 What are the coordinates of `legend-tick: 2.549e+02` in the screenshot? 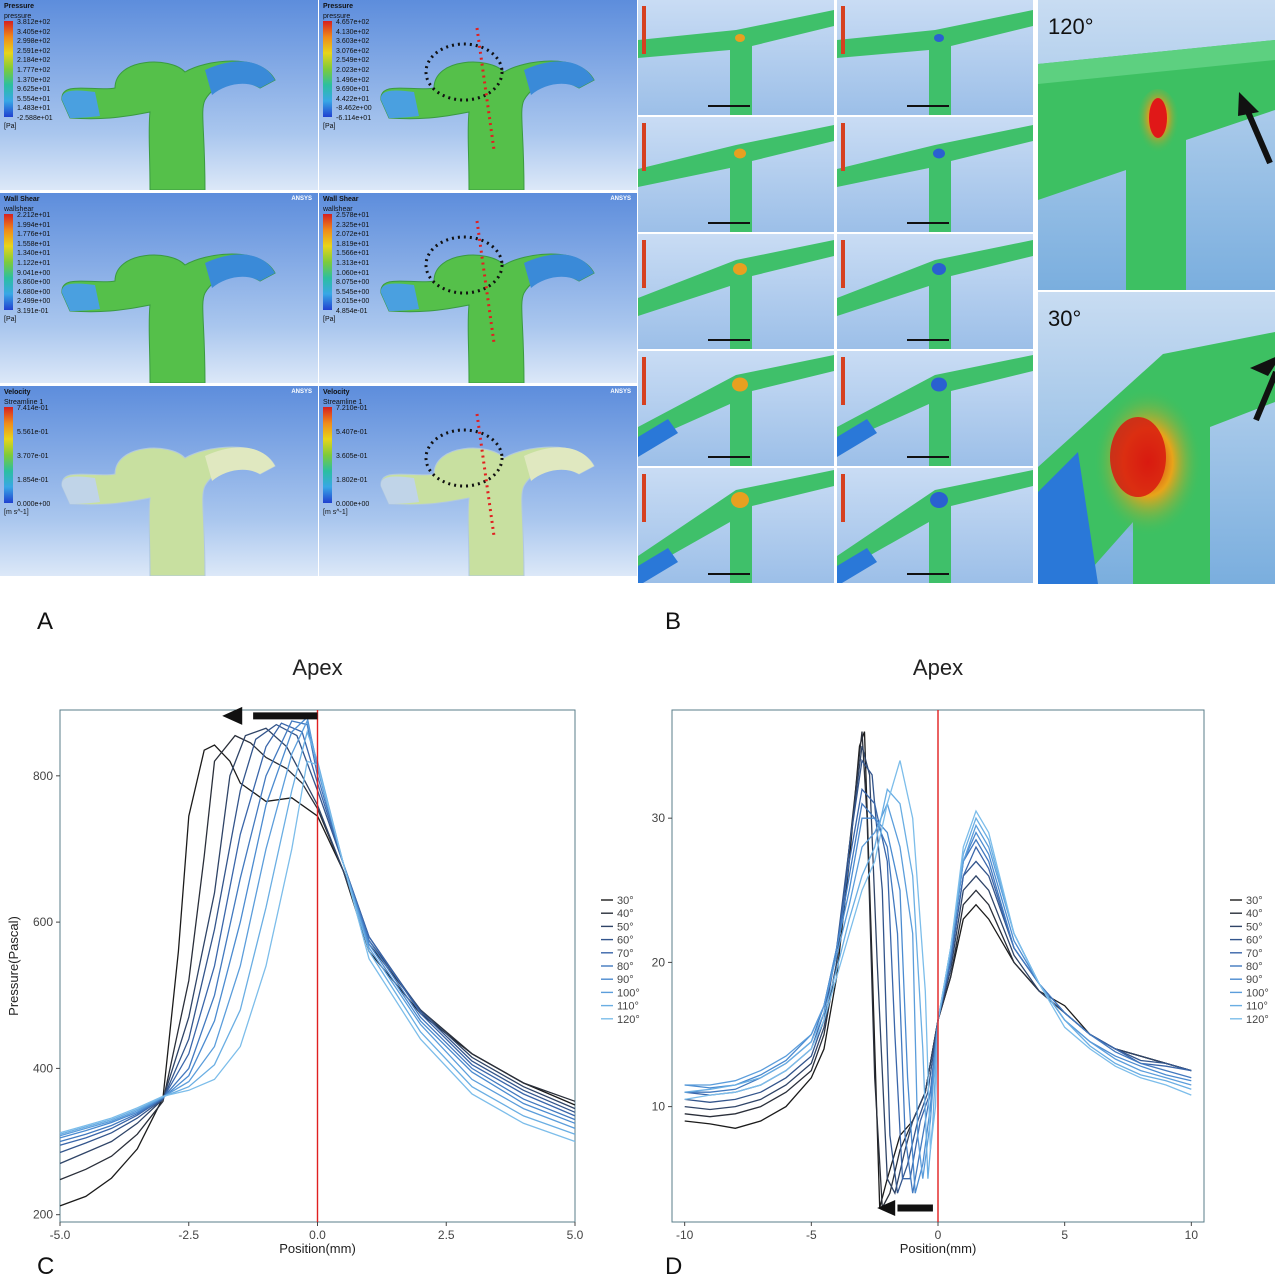 It's located at (353, 61).